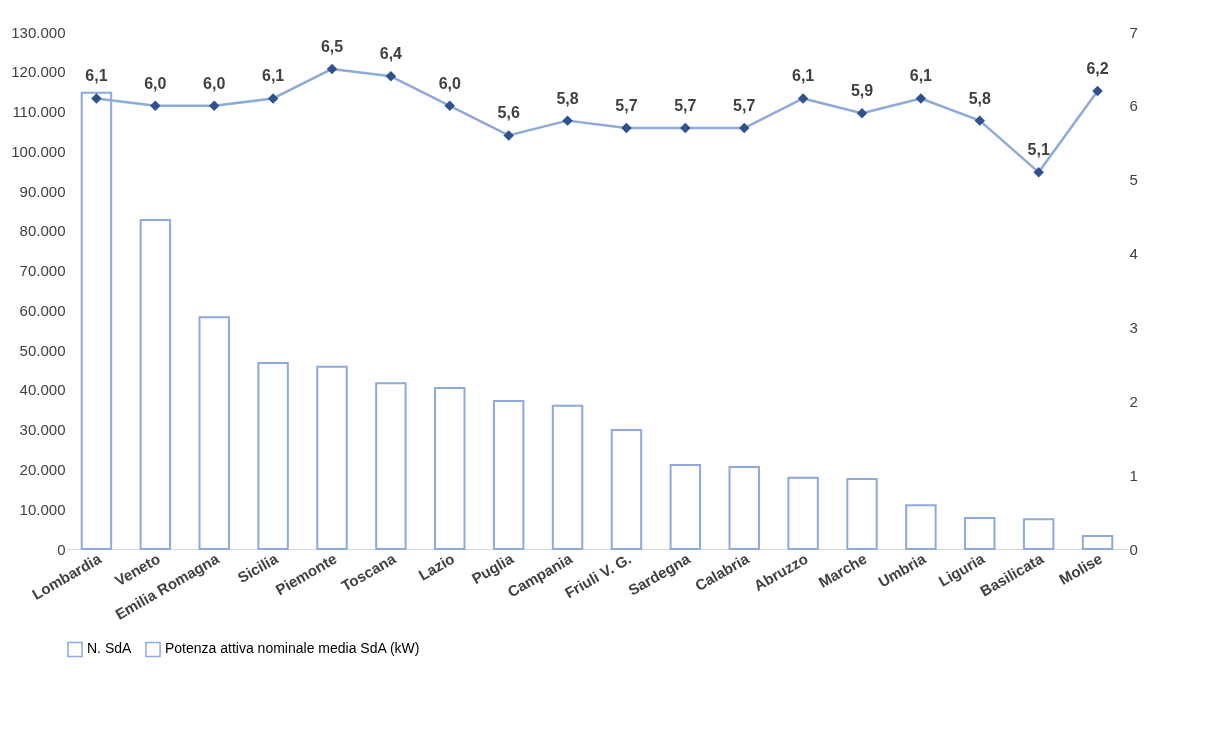 The height and width of the screenshot is (731, 1211). What do you see at coordinates (1038, 150) in the screenshot?
I see `data-label: 5,1` at bounding box center [1038, 150].